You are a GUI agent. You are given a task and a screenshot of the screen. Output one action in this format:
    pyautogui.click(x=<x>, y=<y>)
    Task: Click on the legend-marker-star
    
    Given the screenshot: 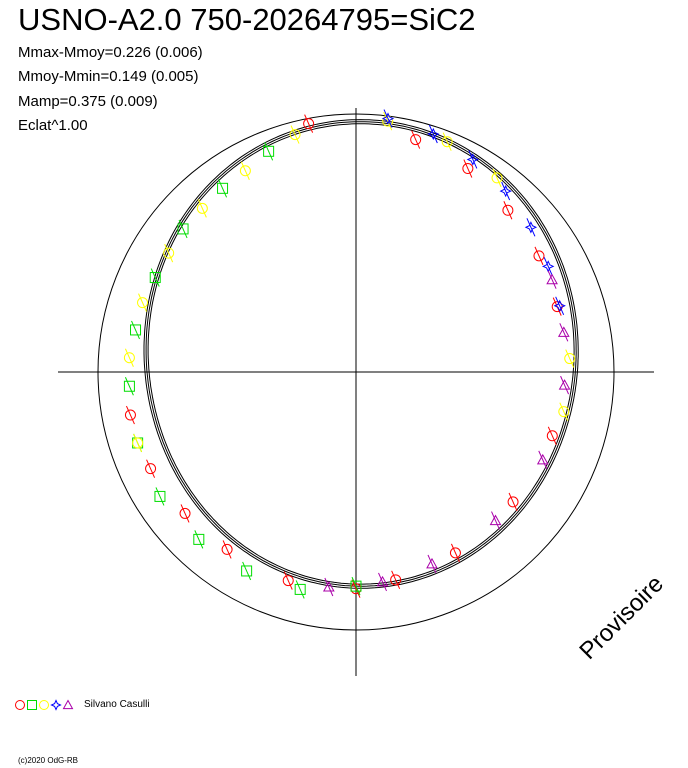 What is the action you would take?
    pyautogui.click(x=56, y=705)
    